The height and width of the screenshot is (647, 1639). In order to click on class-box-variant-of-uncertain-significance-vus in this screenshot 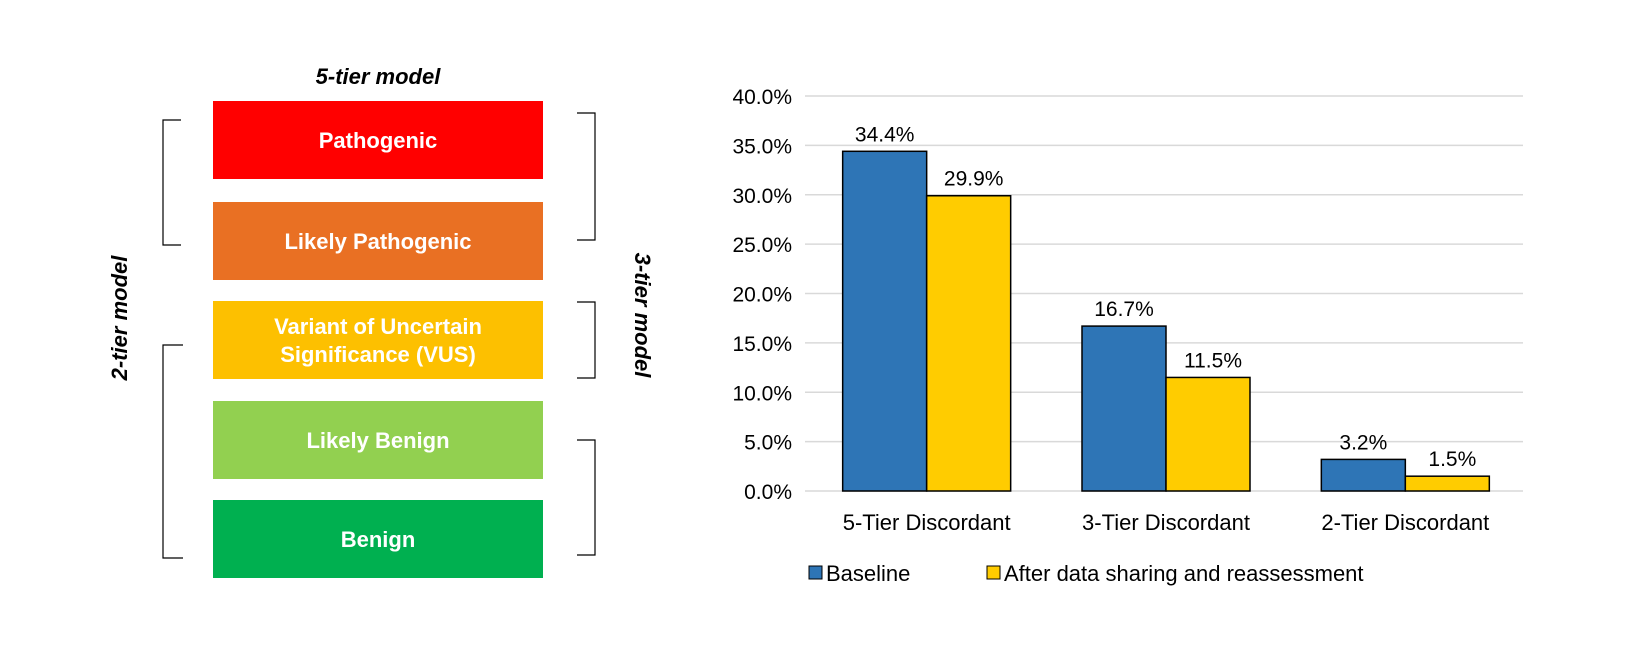, I will do `click(378, 340)`.